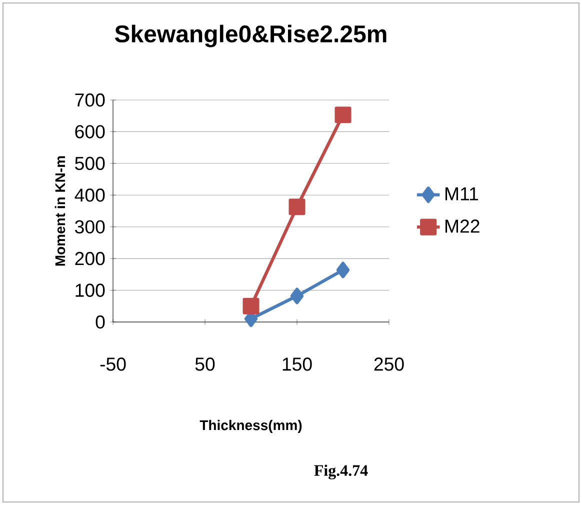 This screenshot has width=582, height=505. Describe the element at coordinates (297, 364) in the screenshot. I see `x-tick-label: 150` at that location.